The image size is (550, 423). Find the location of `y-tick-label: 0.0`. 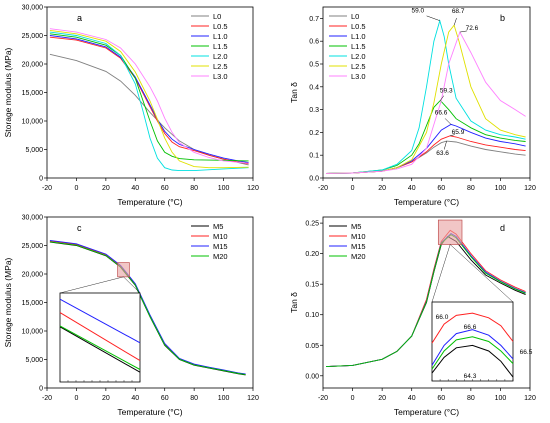

y-tick-label: 0.0 is located at coordinates (314, 179).